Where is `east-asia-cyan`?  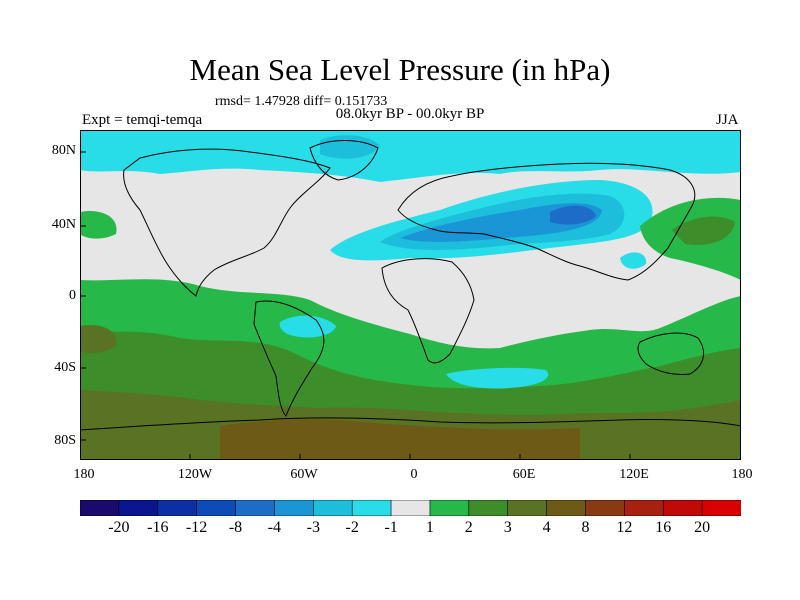
east-asia-cyan is located at coordinates (633, 260).